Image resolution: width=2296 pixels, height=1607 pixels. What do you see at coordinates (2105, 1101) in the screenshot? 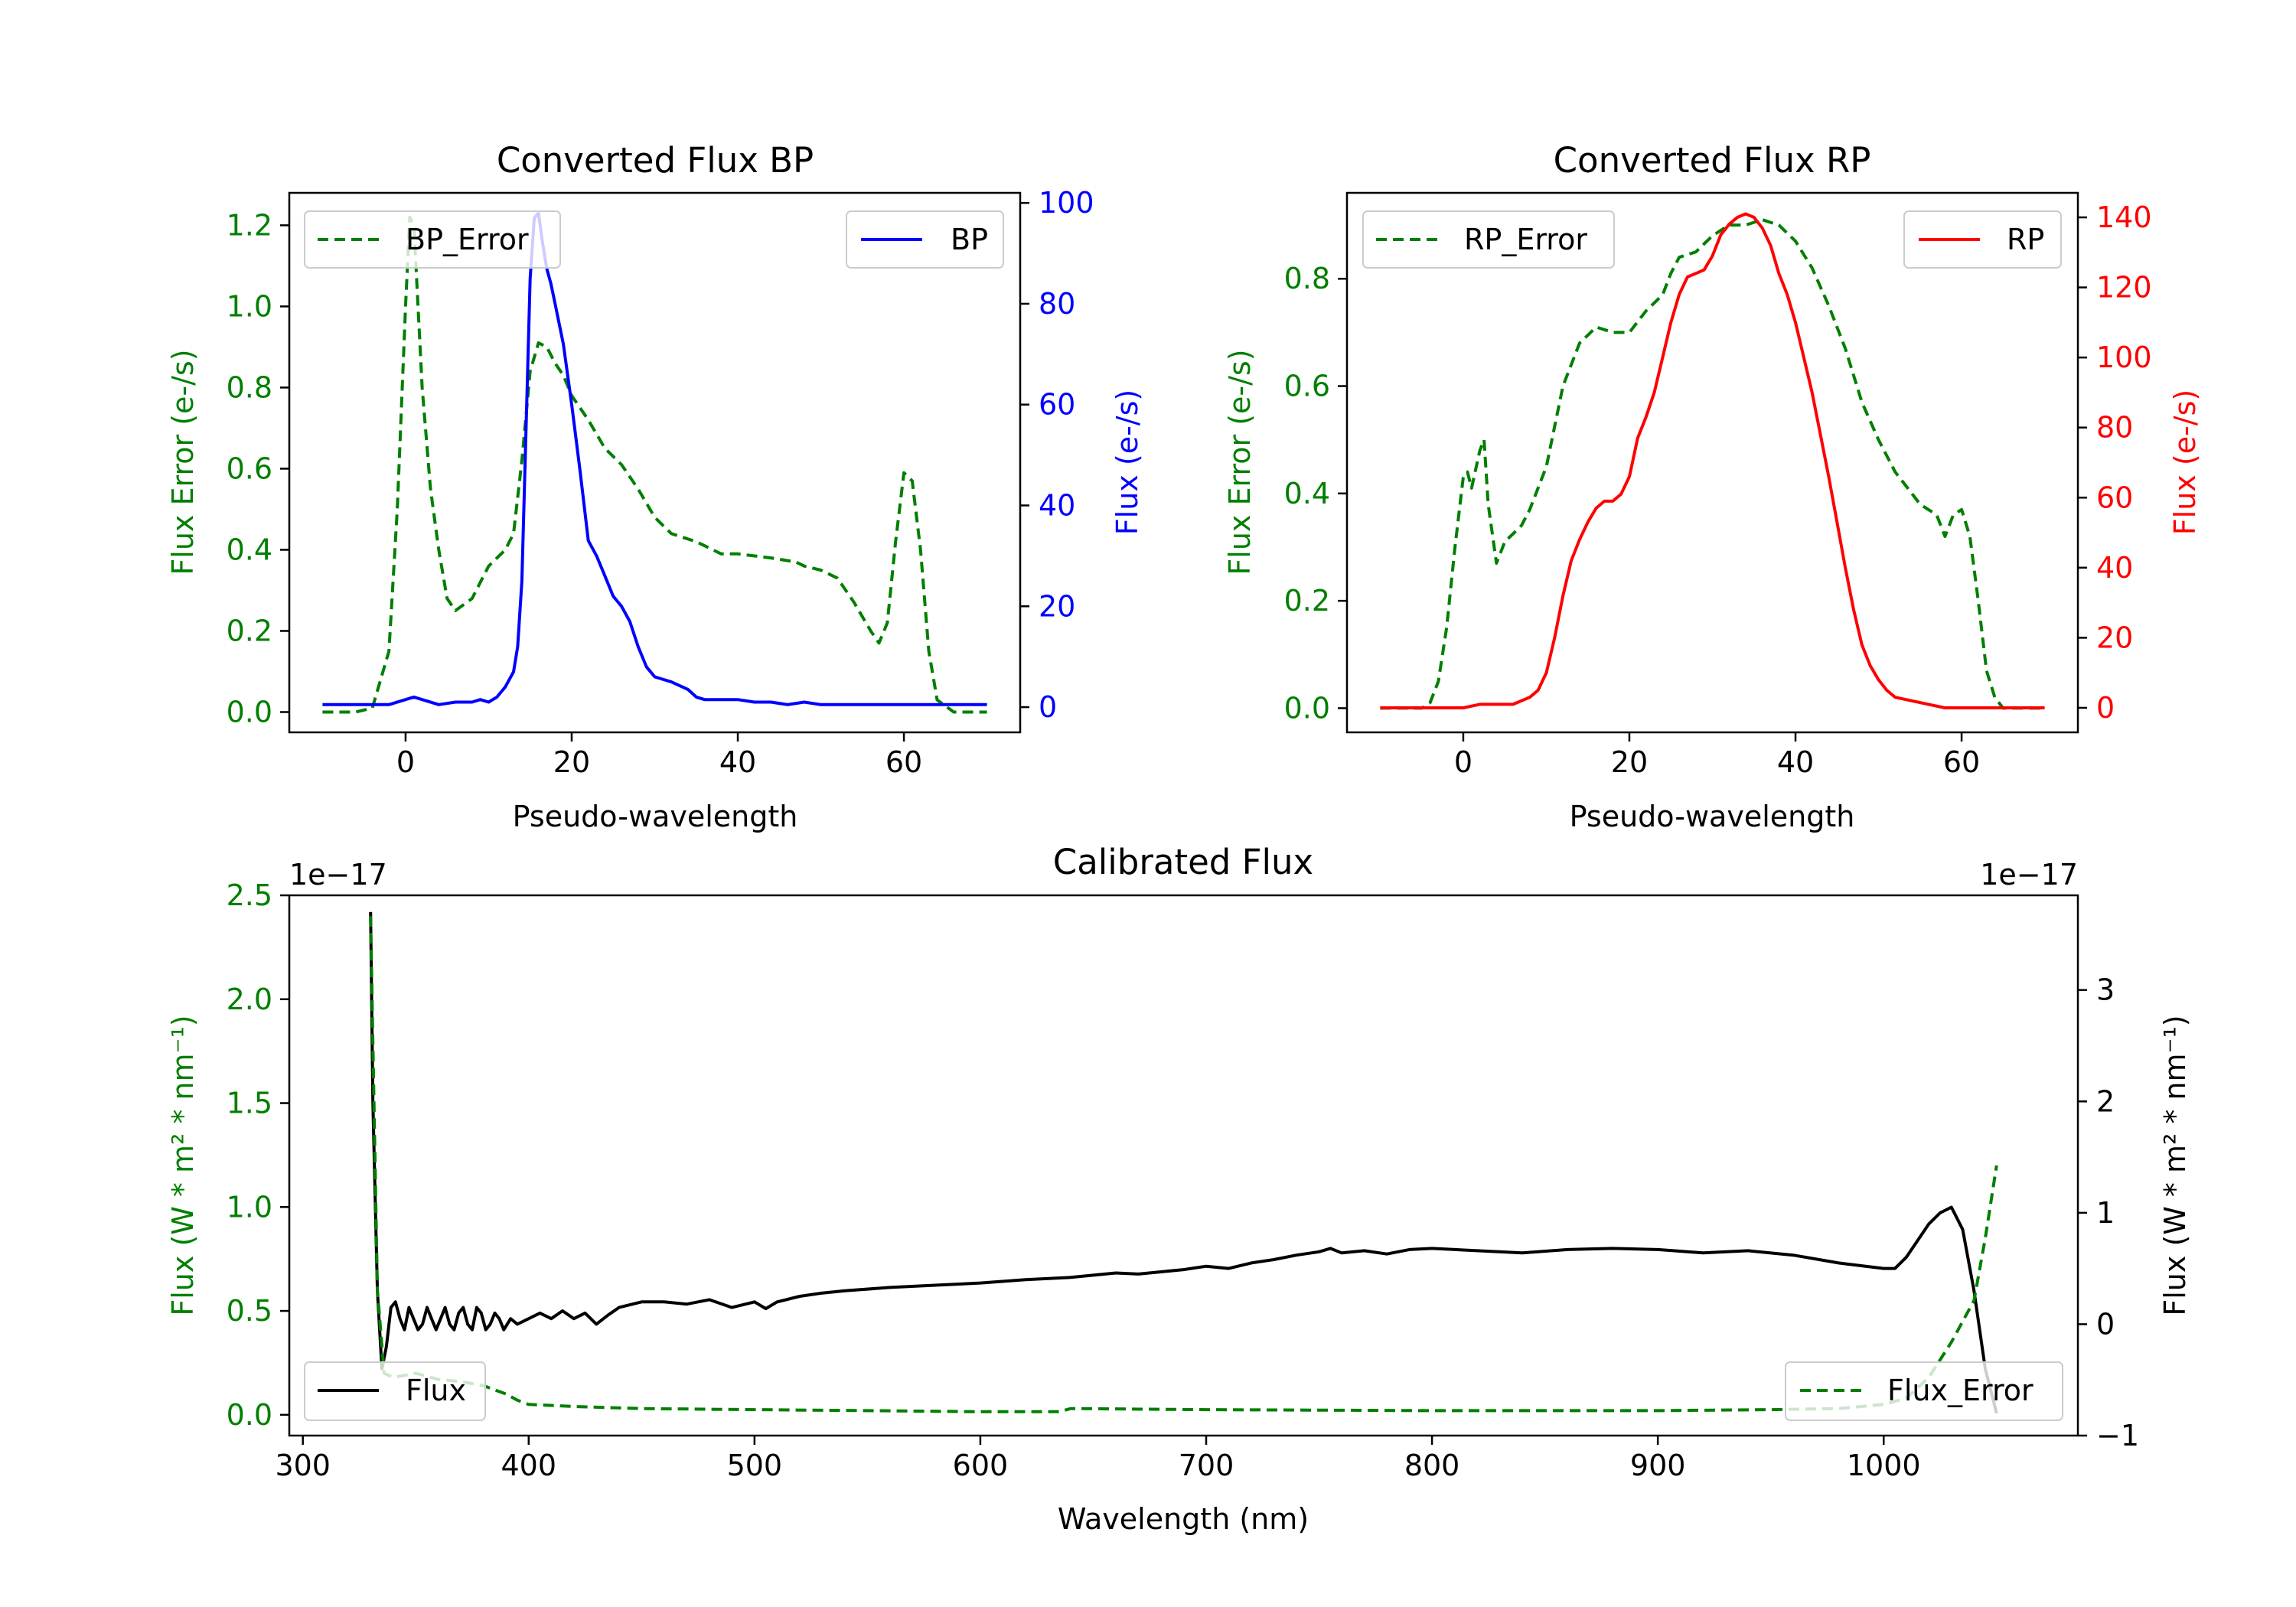
I see `right-tick-label: 2` at bounding box center [2105, 1101].